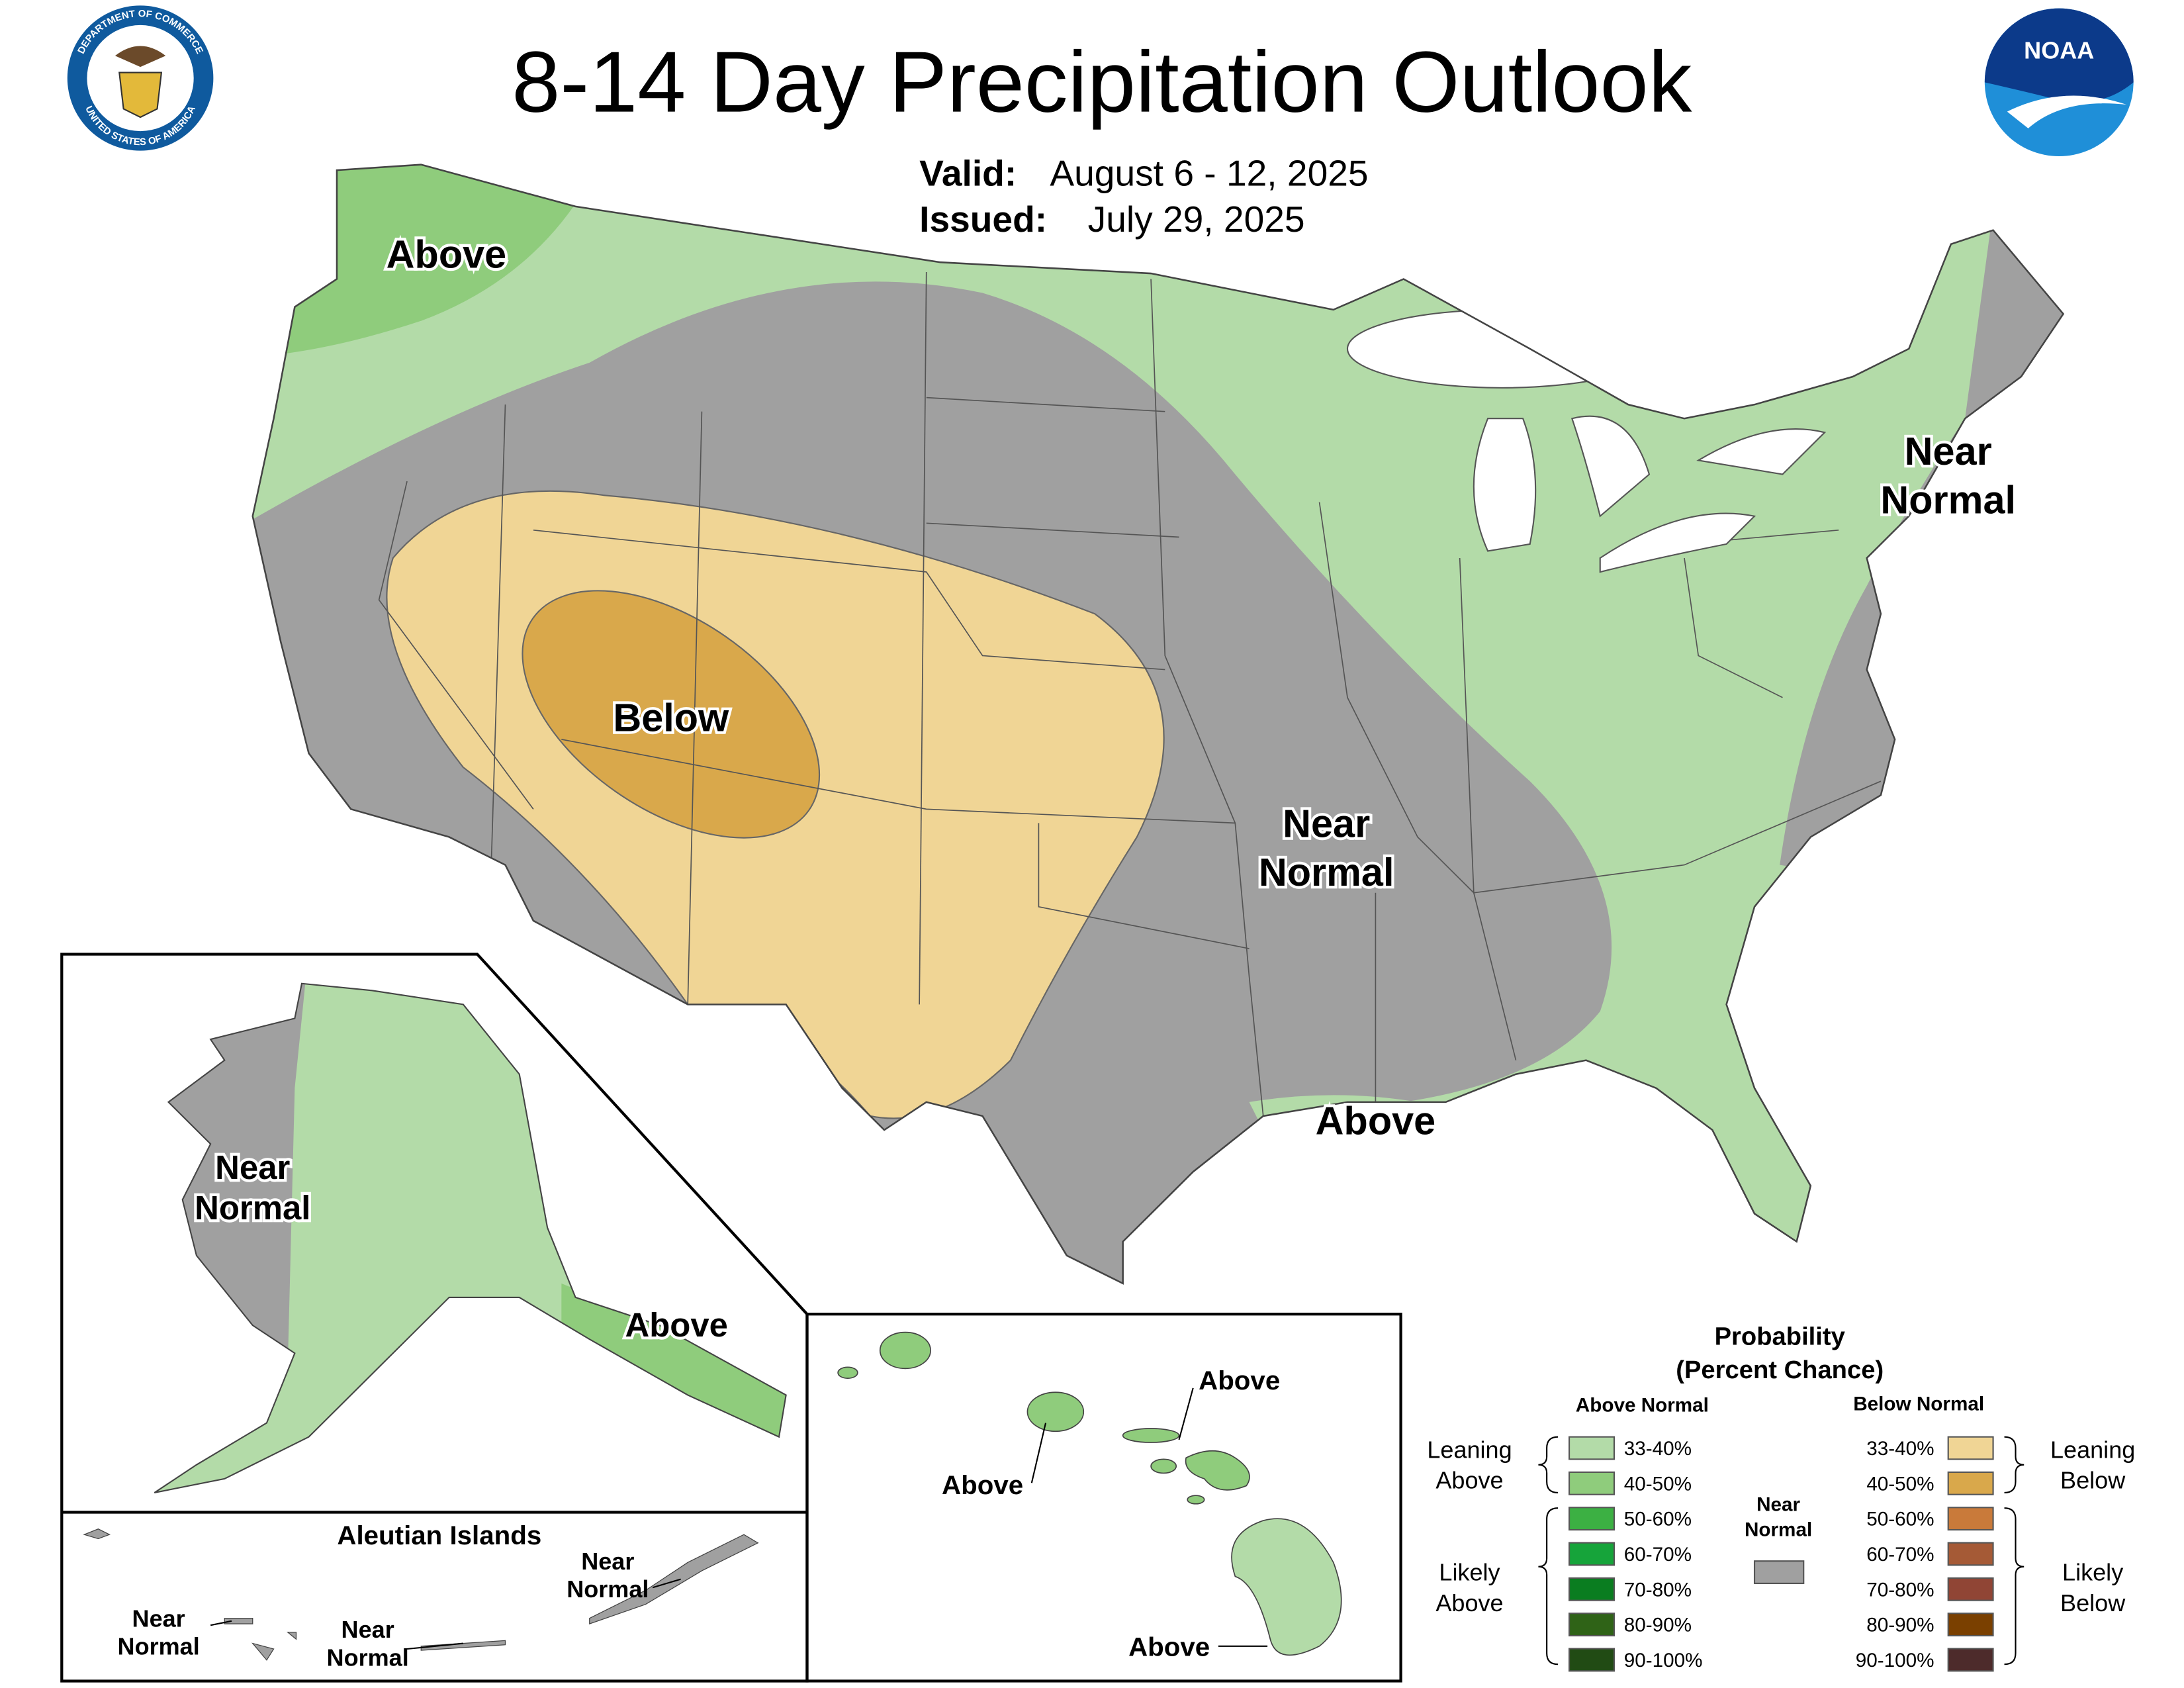  What do you see at coordinates (2059, 50) in the screenshot?
I see `noaa-text: NOAA` at bounding box center [2059, 50].